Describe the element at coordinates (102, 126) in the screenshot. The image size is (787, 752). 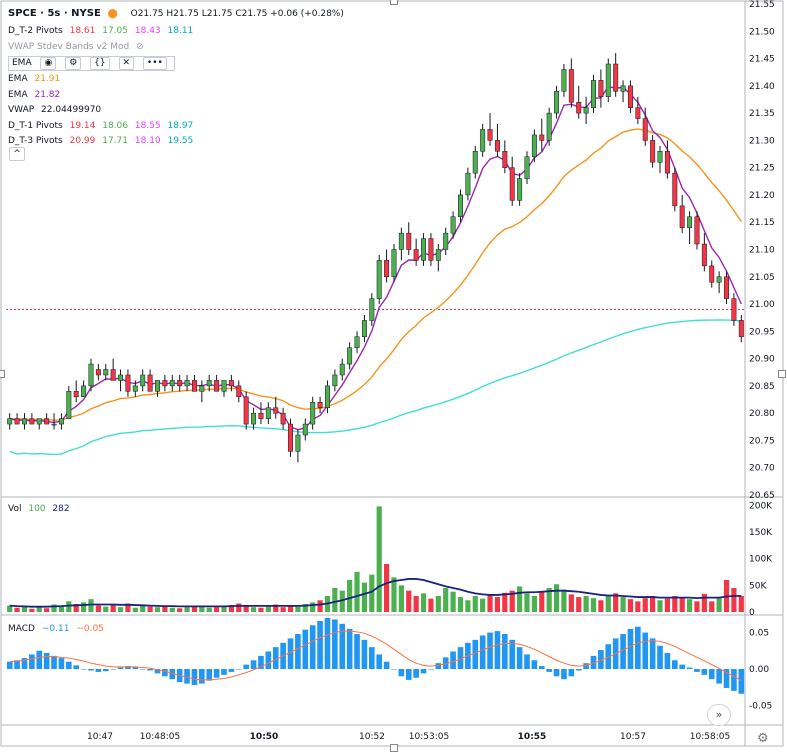
I see `legend-dt1: D_T-1 Pivots 19.14 18.06 18.55 18.97` at that location.